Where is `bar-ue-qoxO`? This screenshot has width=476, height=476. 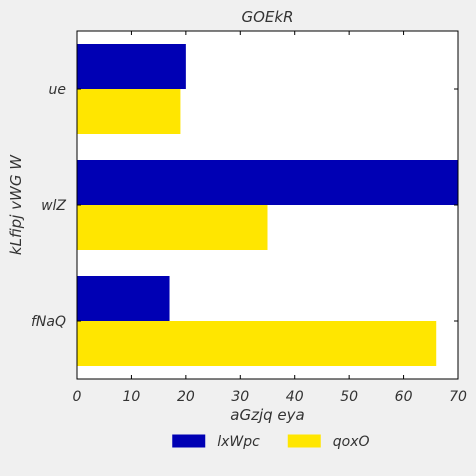
bar-ue-qoxO is located at coordinates (129, 111).